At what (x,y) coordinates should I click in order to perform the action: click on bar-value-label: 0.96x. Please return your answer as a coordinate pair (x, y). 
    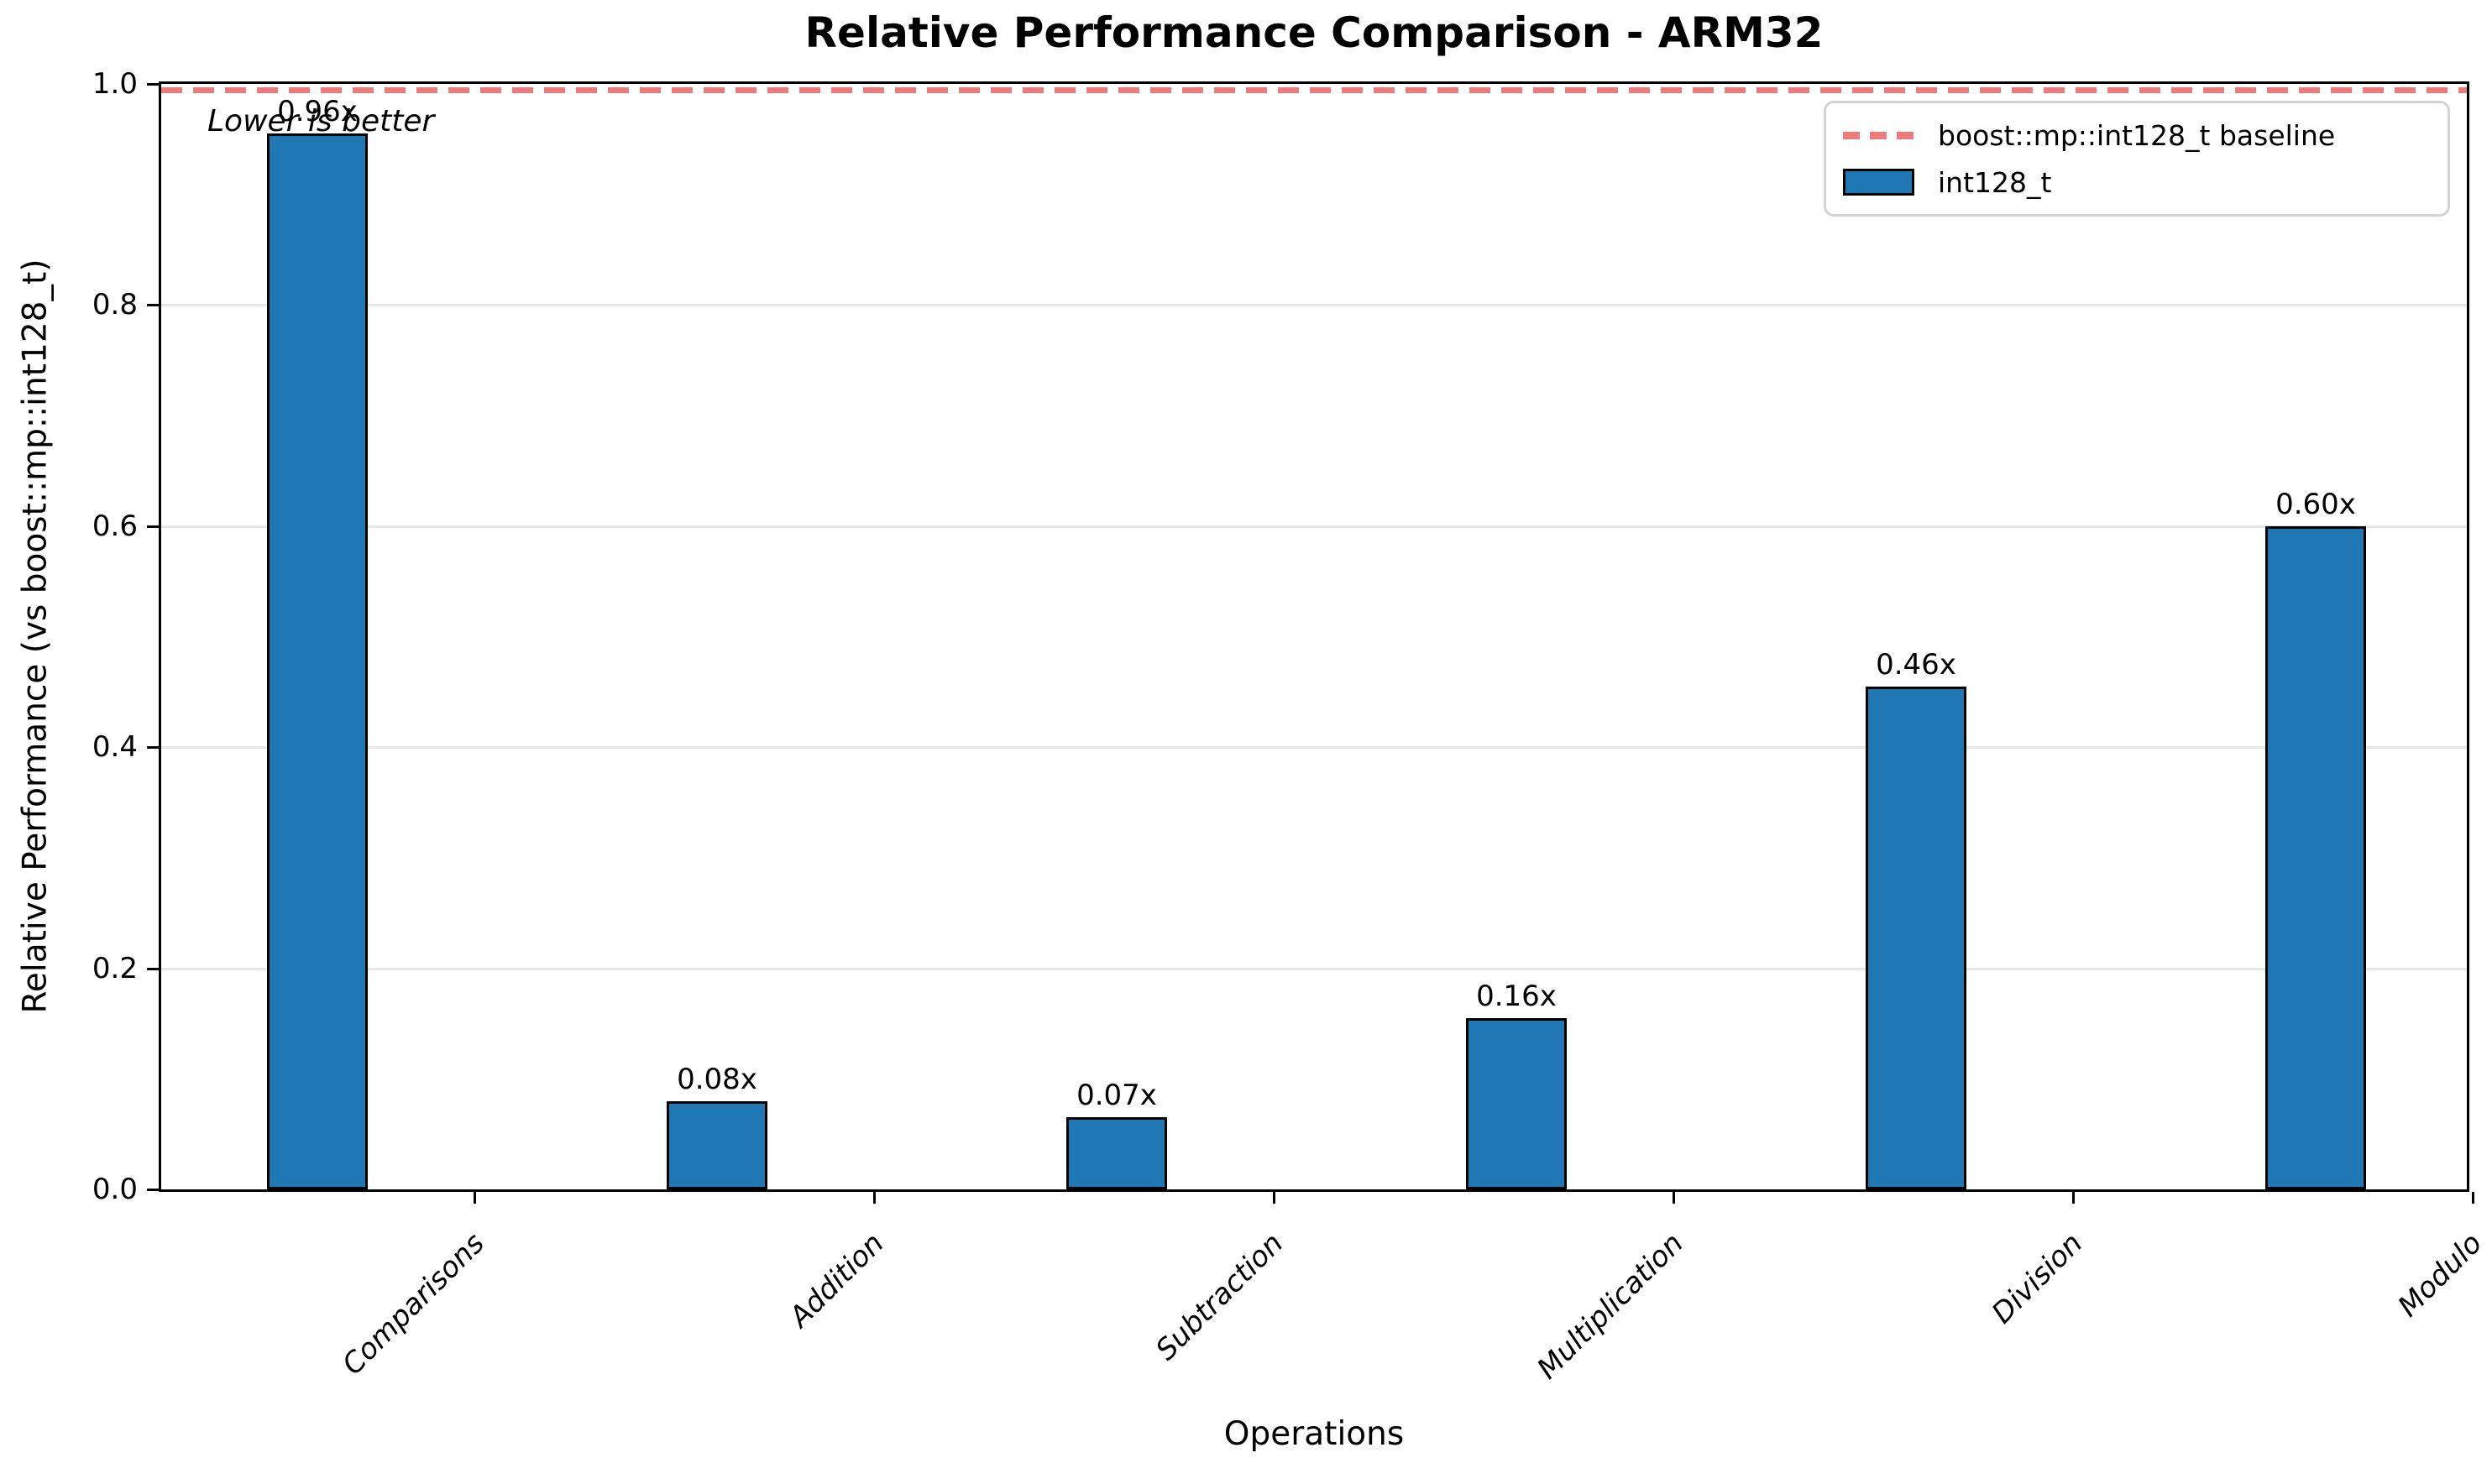
    Looking at the image, I should click on (317, 111).